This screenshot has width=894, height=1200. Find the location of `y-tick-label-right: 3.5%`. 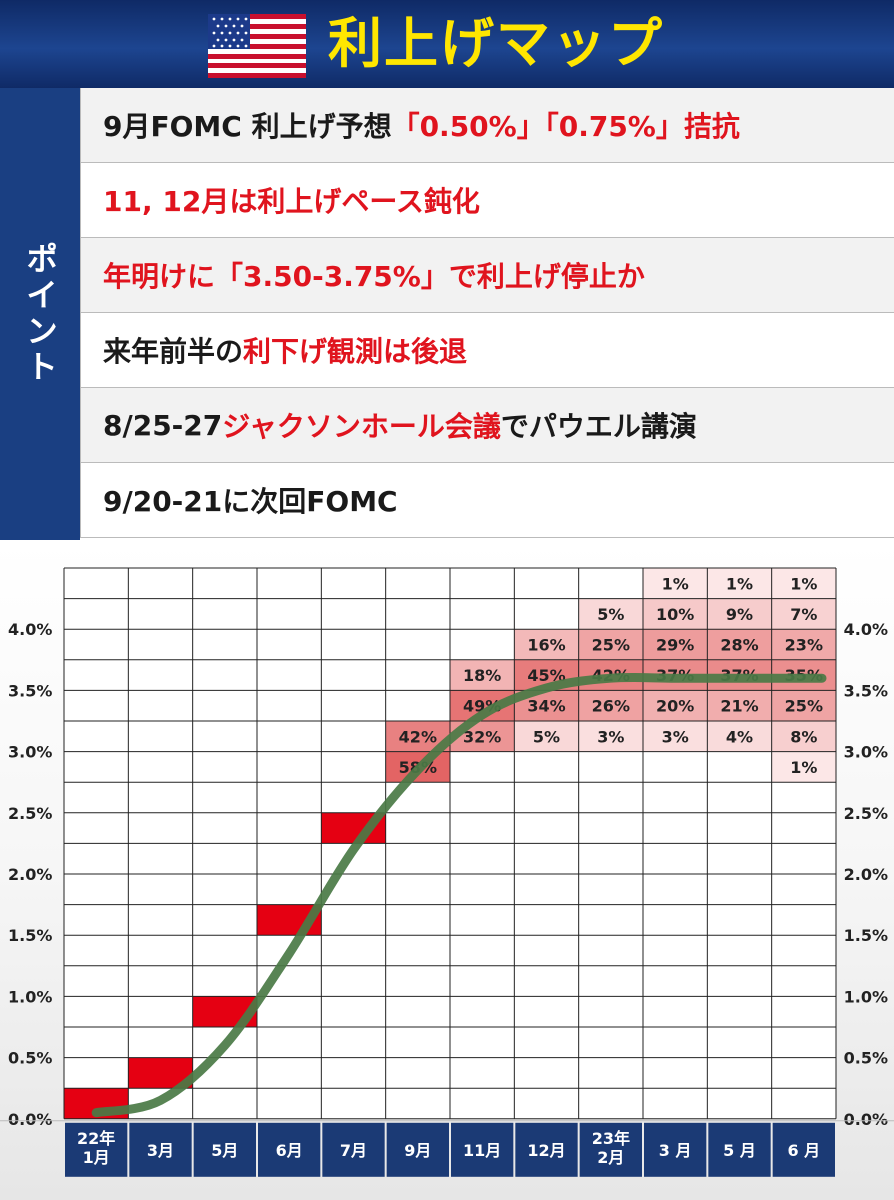

y-tick-label-right: 3.5% is located at coordinates (866, 690).